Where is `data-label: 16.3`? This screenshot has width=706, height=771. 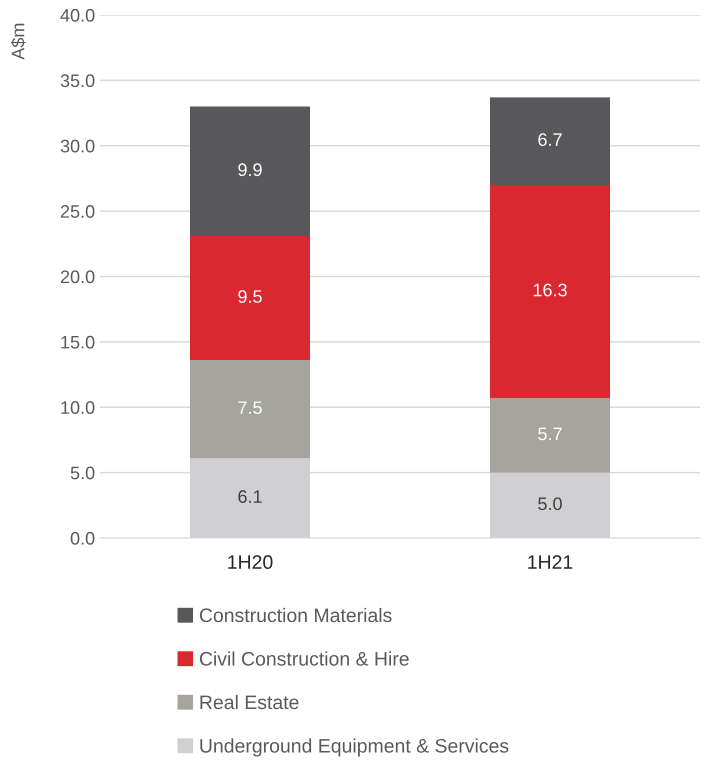 data-label: 16.3 is located at coordinates (550, 290).